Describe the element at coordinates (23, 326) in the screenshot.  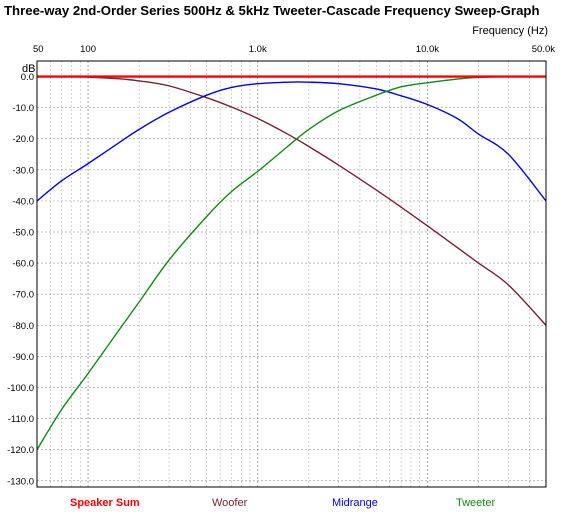
I see `y-tick-label: -80.0` at that location.